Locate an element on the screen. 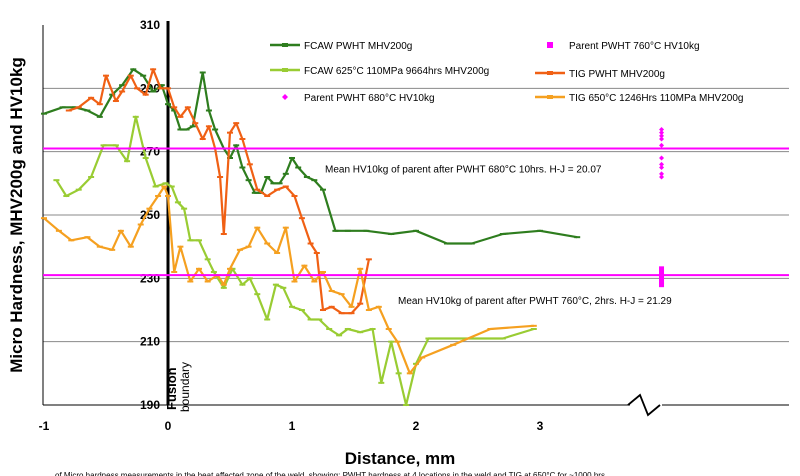 This screenshot has height=476, width=800. y-tick-label: 190 is located at coordinates (150, 405).